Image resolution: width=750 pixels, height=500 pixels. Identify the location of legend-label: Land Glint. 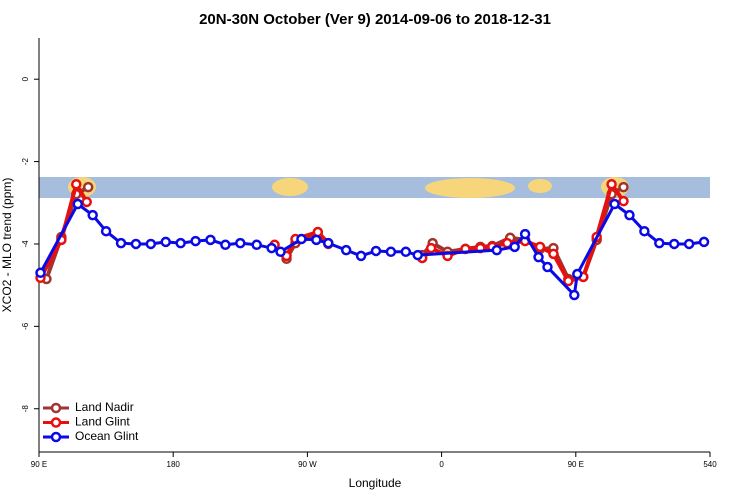
(102, 422).